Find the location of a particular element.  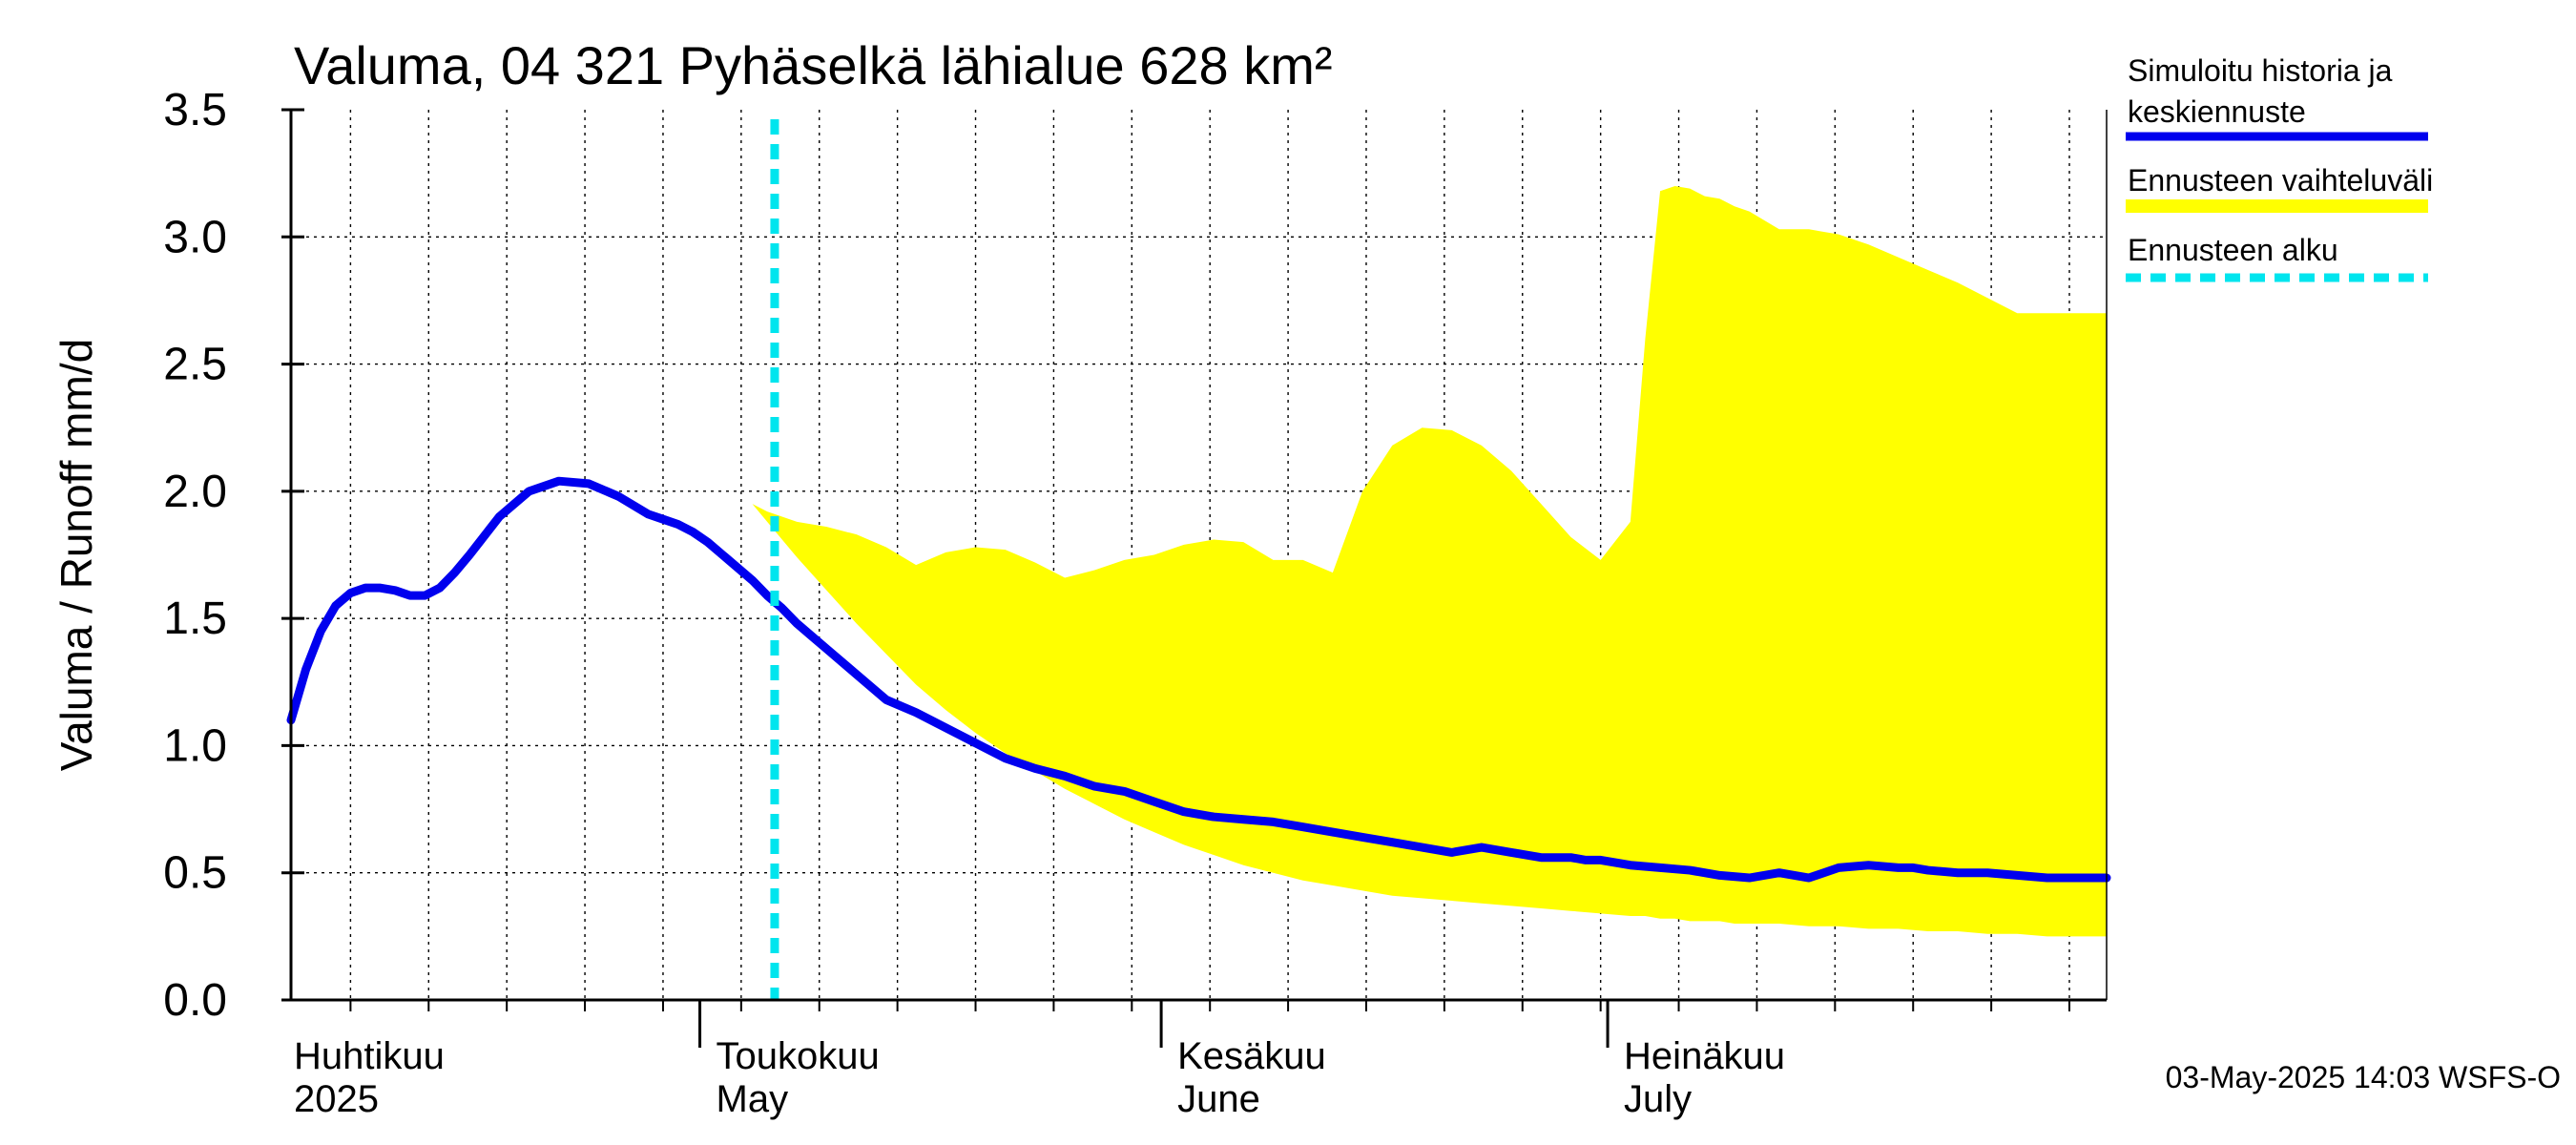

legend-label-simulated: Simuloitu historia ja is located at coordinates (2260, 70).